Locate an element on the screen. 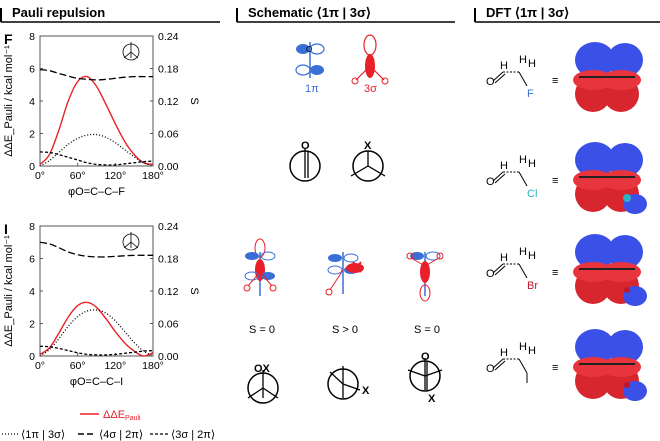 The width and height of the screenshot is (660, 441). y-tick-right: 0.18 is located at coordinates (168, 260).